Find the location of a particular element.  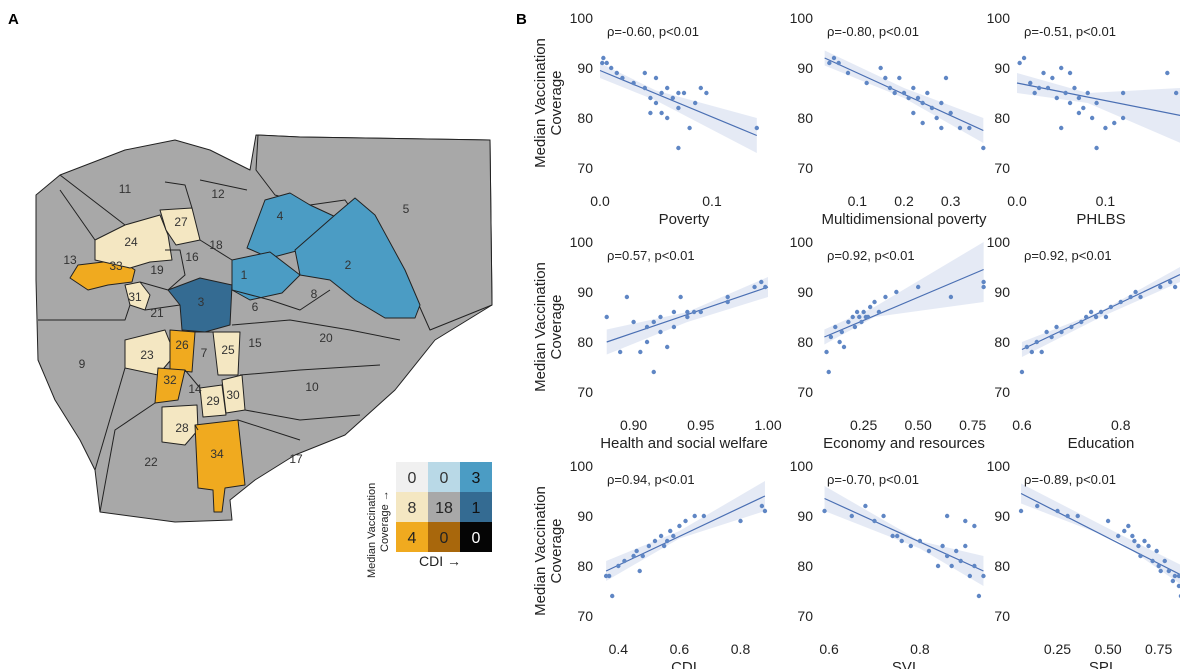

x-tick-label: 0.90 is located at coordinates (633, 425).